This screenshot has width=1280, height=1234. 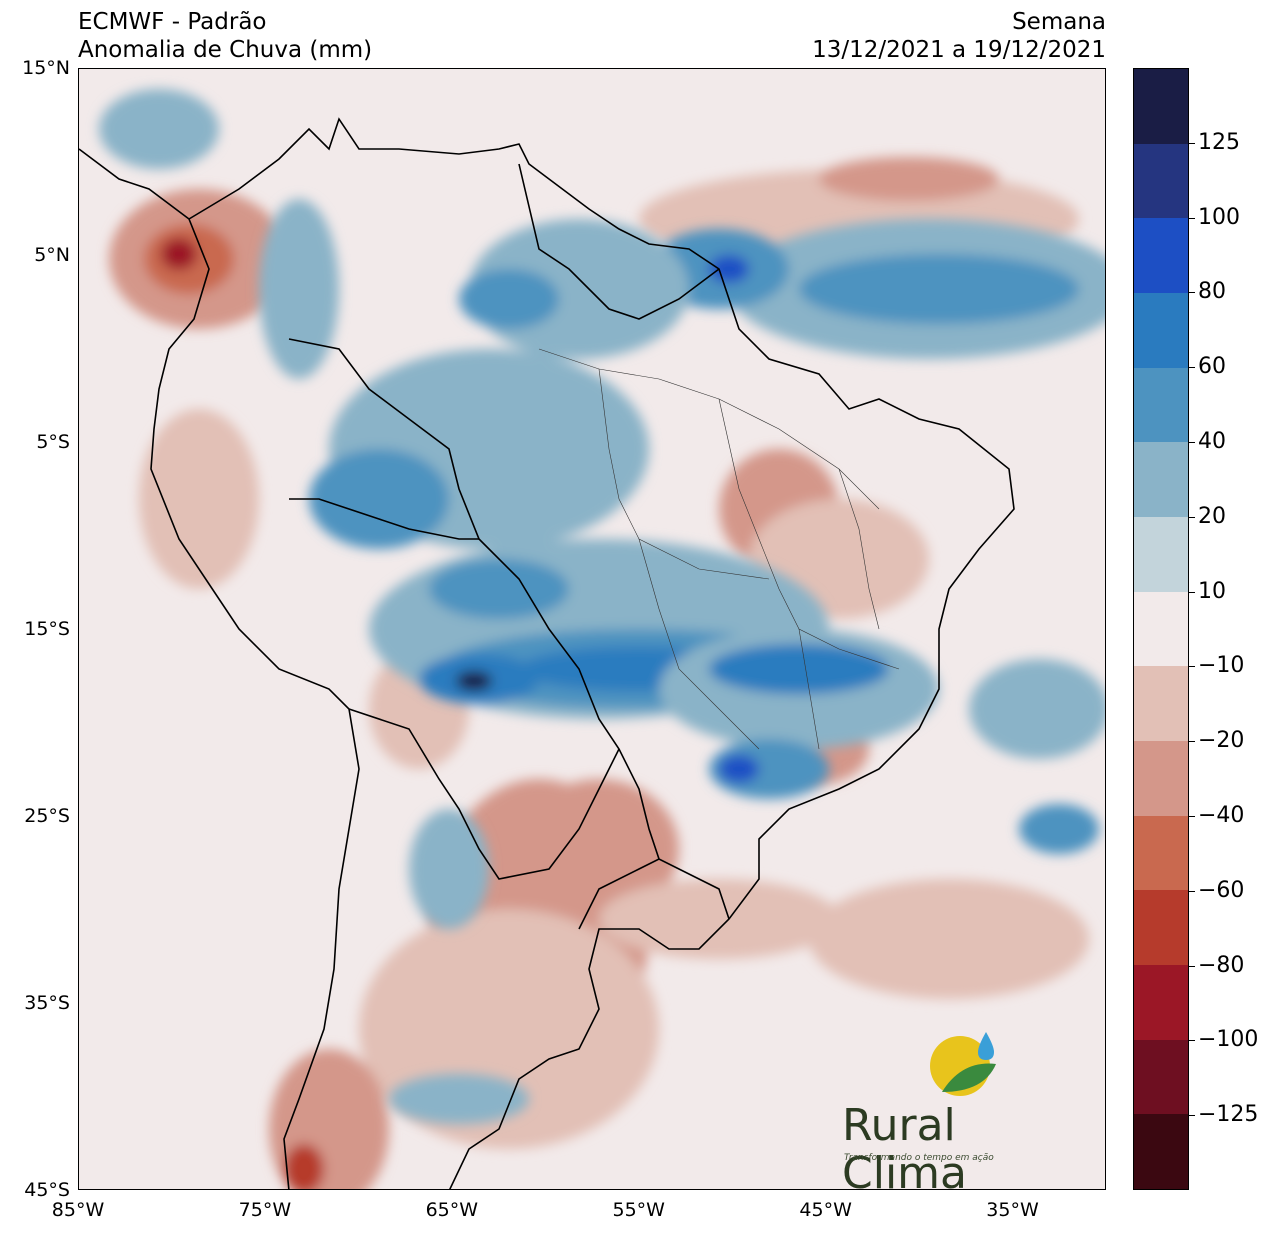 I want to click on lat-label: 5°N, so click(x=52, y=255).